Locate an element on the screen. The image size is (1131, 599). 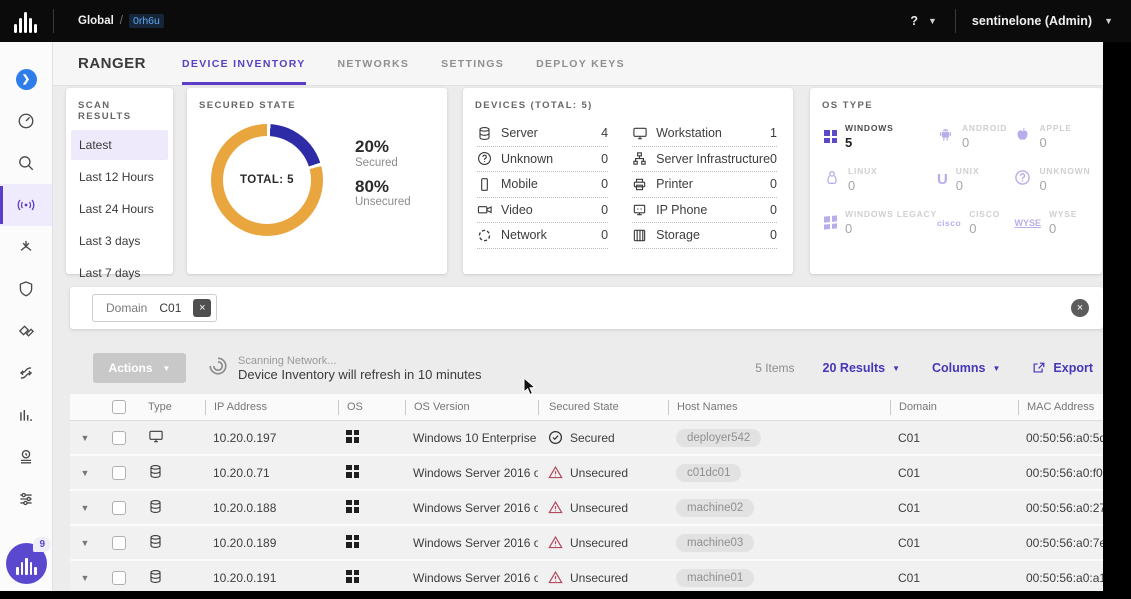
sidebar-item-search is located at coordinates (26, 163).